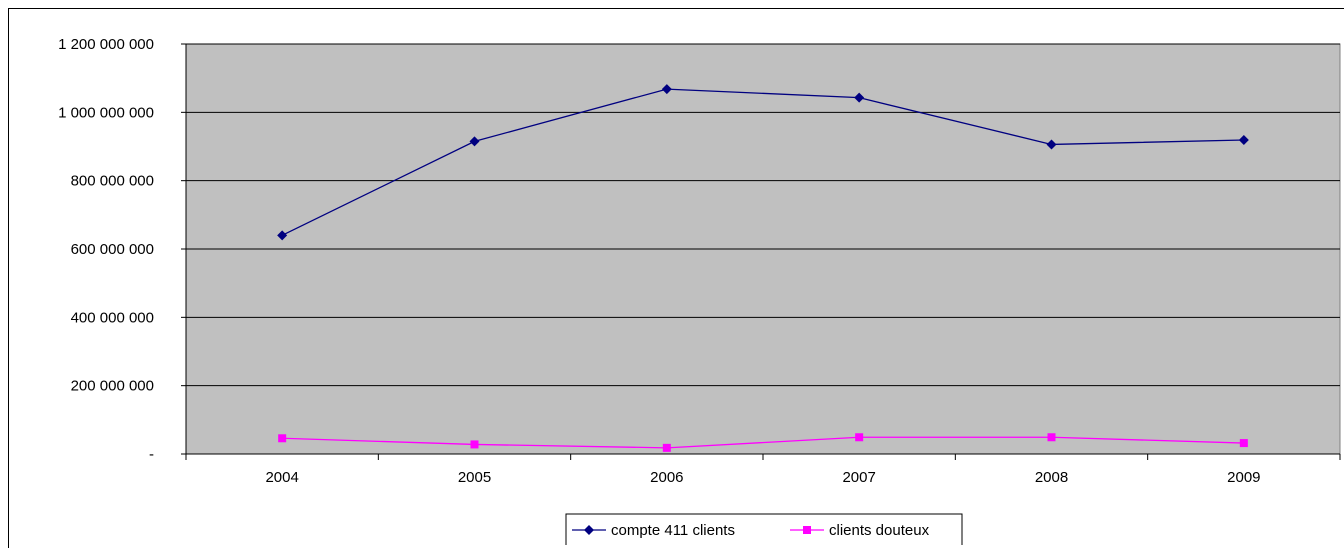  I want to click on y-tick-label: 1 200 000 000, so click(106, 44).